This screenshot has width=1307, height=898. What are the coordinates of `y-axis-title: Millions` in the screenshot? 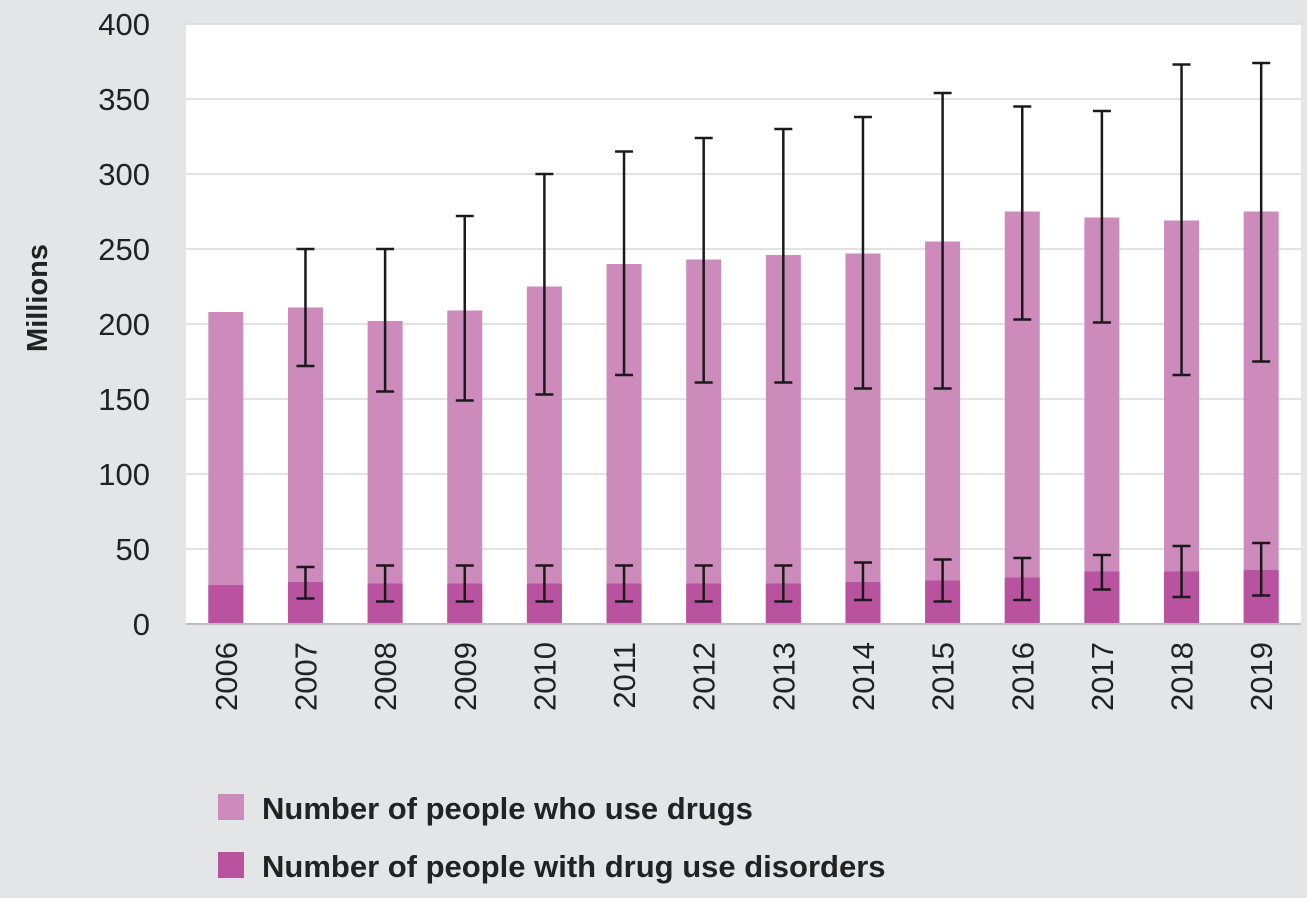 It's located at (38, 298).